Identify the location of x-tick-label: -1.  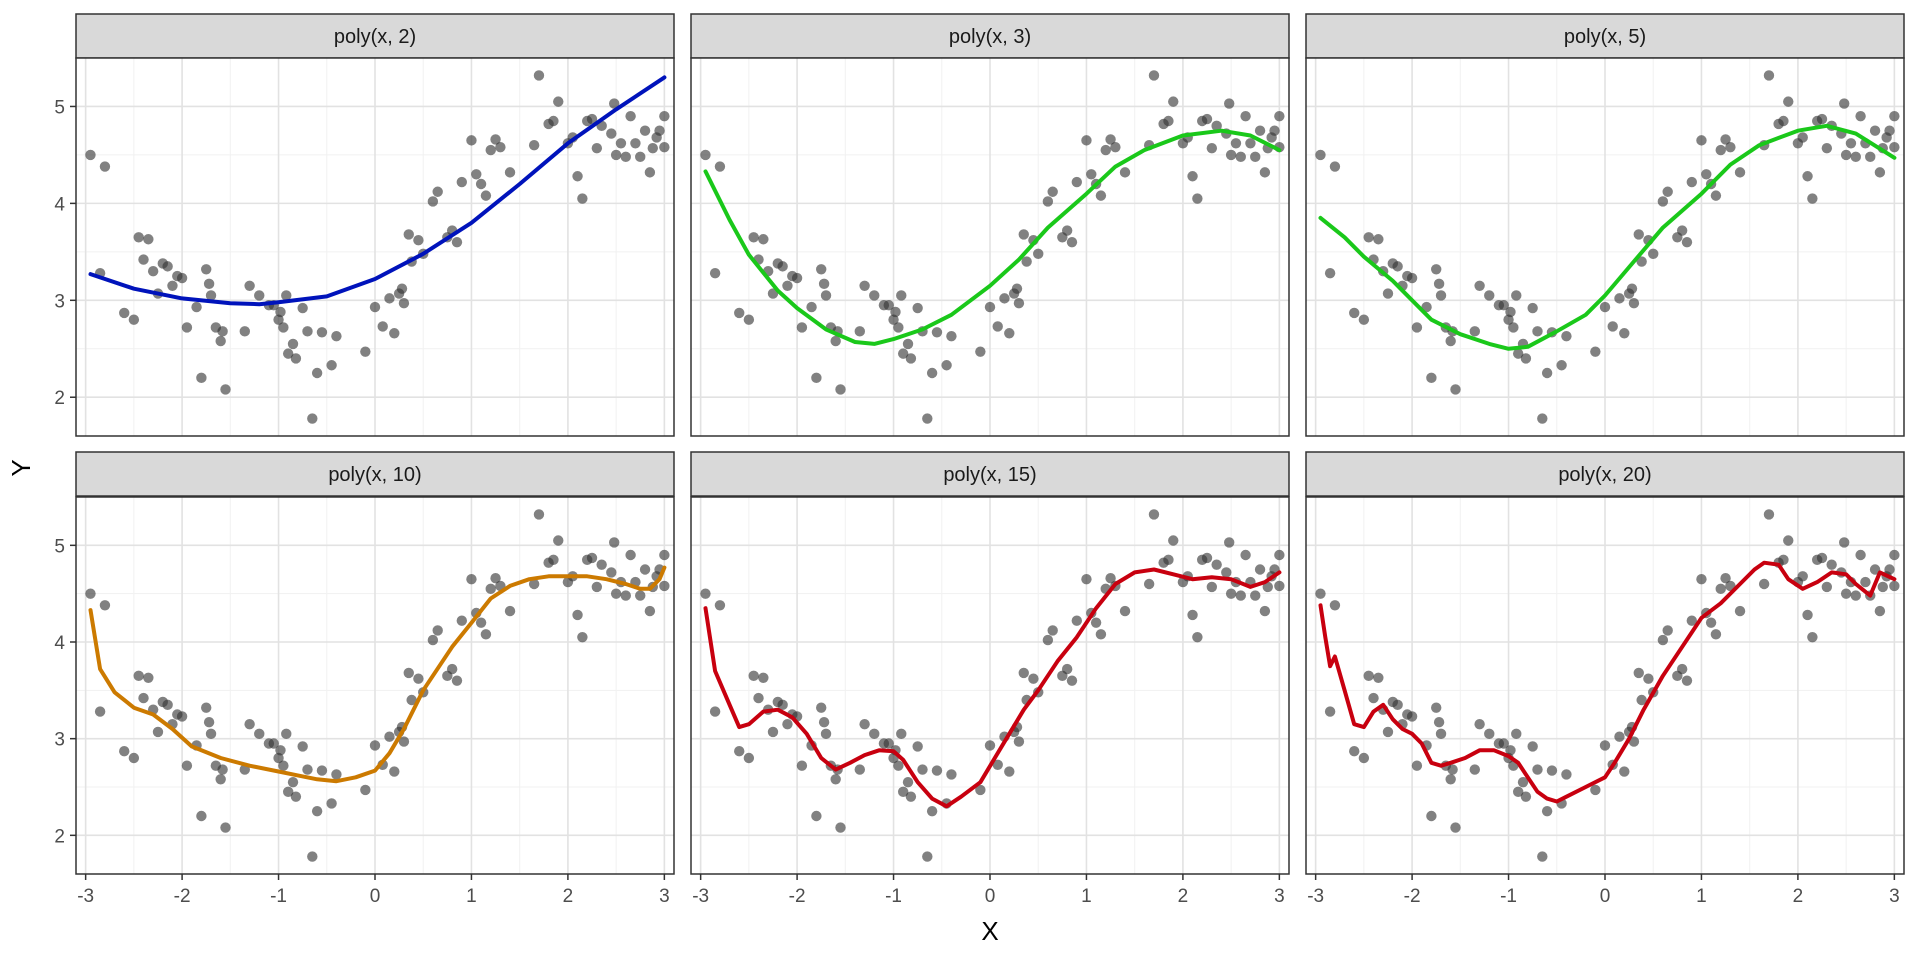
(1508, 896).